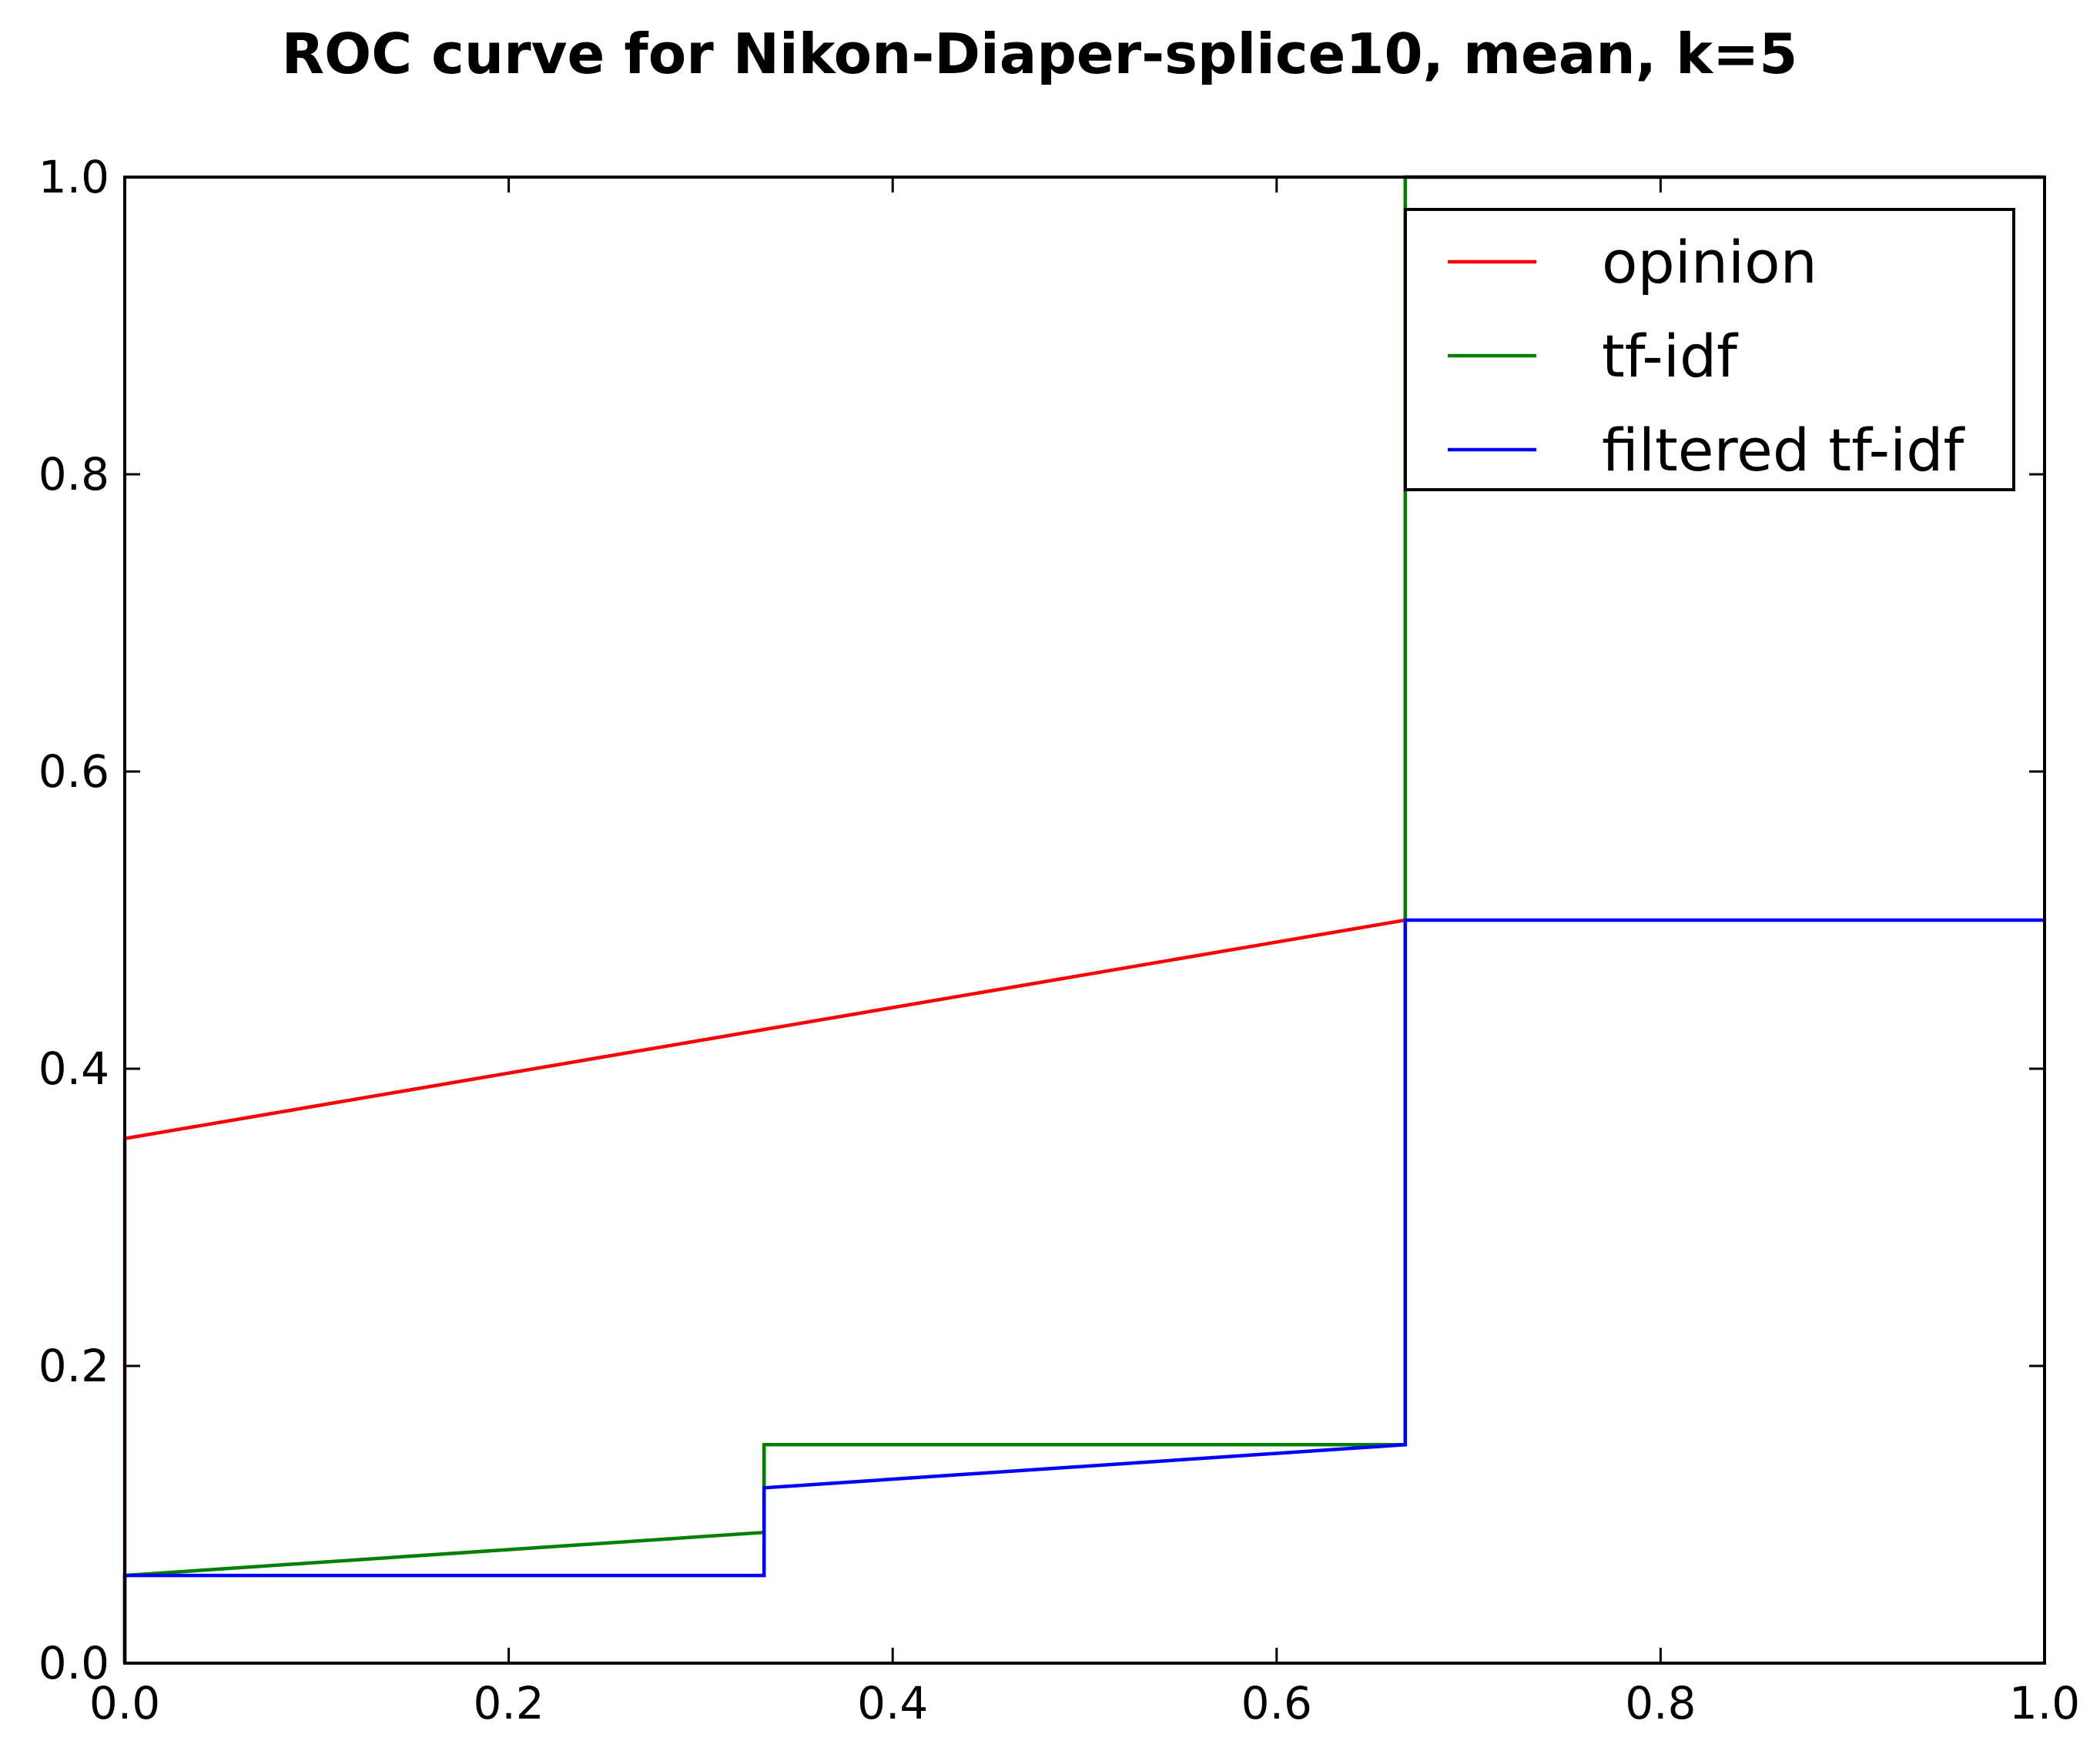 This screenshot has width=2100, height=1744. Describe the element at coordinates (74, 1366) in the screenshot. I see `y-tick-label: 0.2` at that location.